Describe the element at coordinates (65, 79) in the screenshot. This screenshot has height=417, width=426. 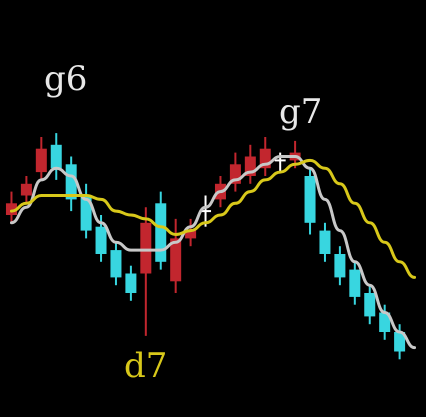
I see `annotation-g6: g6` at that location.